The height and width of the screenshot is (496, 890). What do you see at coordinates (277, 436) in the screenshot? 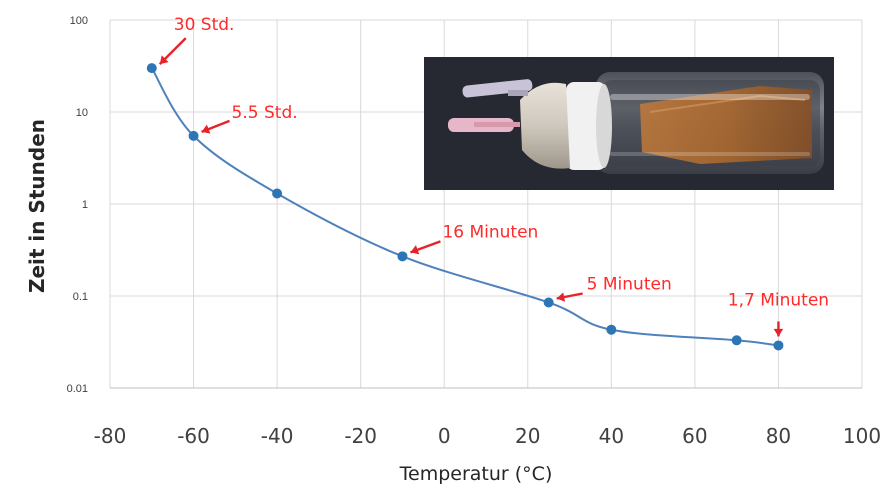
I see `x-tick-label: -40` at bounding box center [277, 436].